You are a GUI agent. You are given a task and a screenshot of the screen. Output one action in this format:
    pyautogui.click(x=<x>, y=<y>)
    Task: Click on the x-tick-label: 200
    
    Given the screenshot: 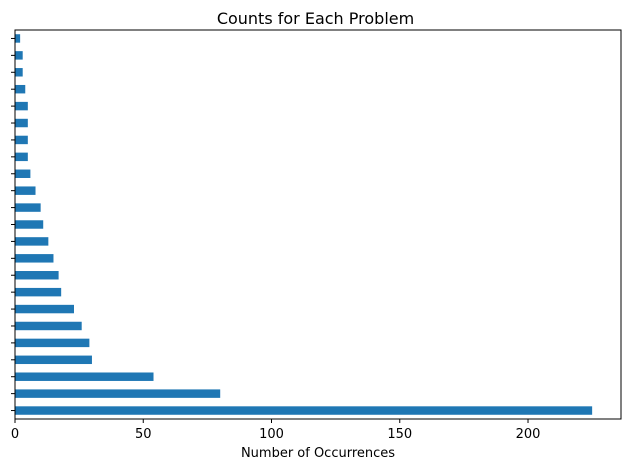 What is the action you would take?
    pyautogui.click(x=528, y=434)
    